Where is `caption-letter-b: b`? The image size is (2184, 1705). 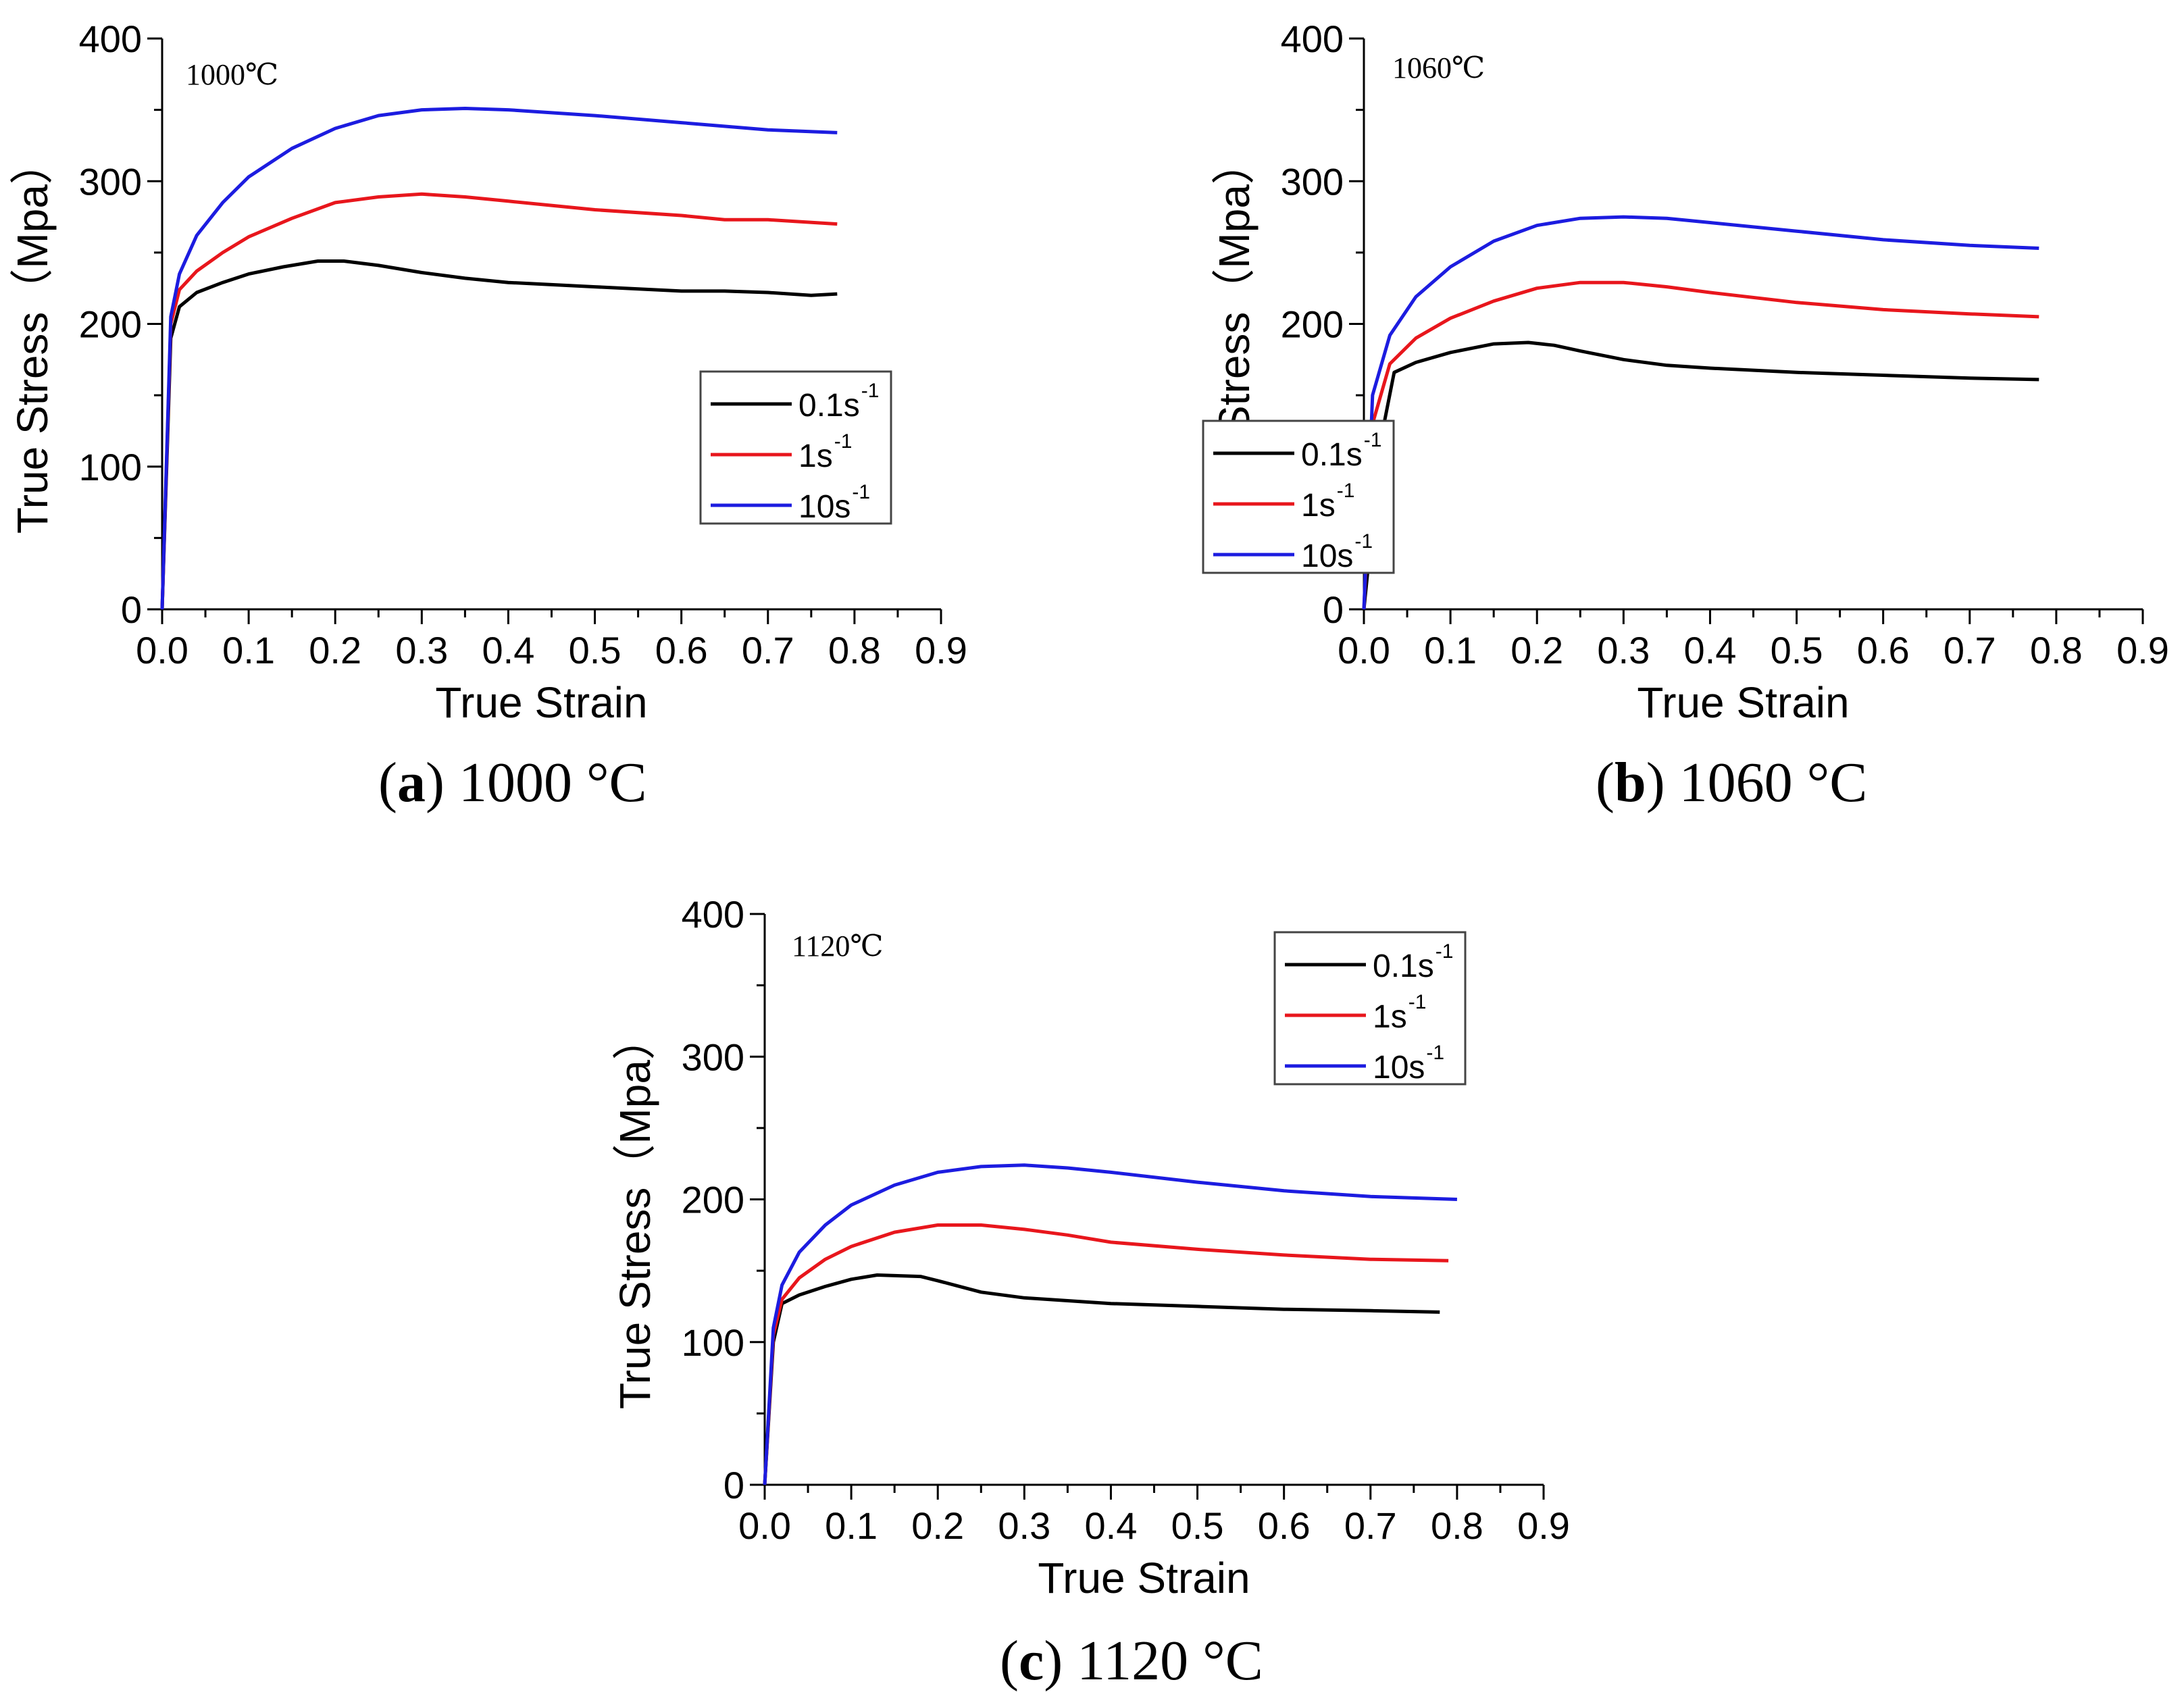 caption-letter-b: b is located at coordinates (1630, 783).